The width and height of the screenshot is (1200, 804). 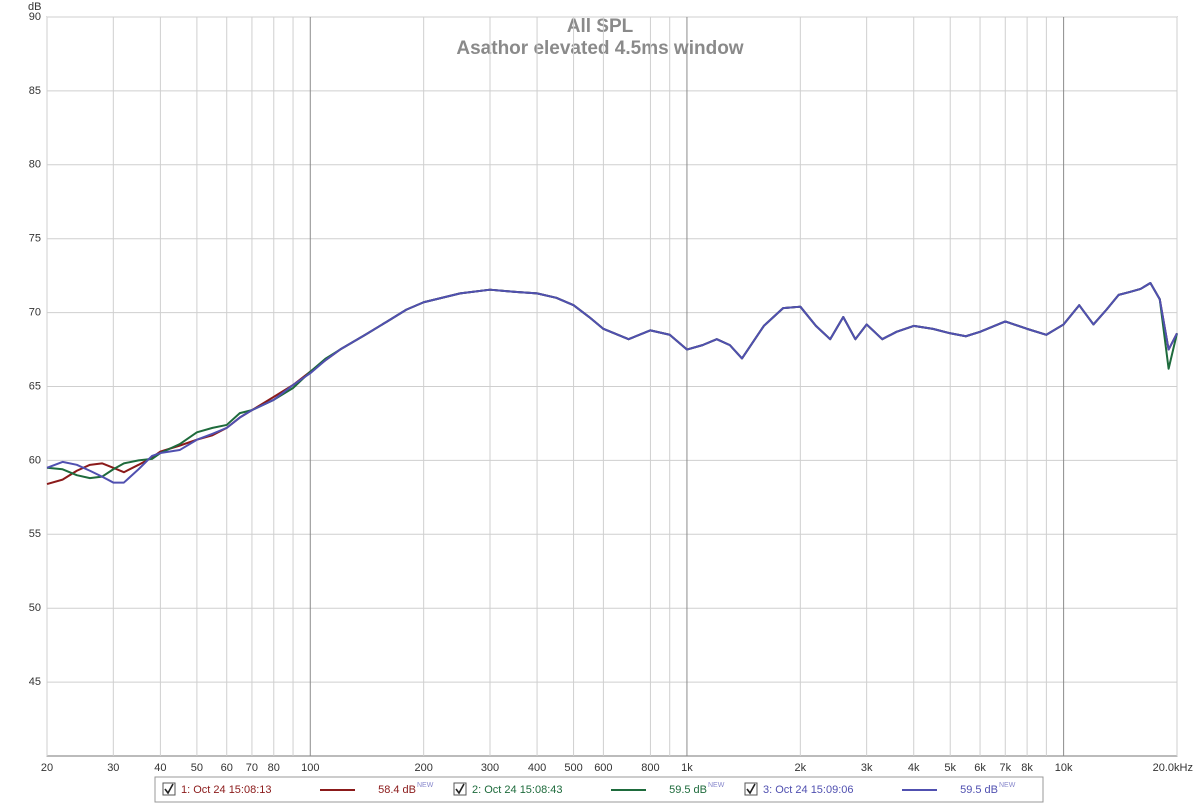 What do you see at coordinates (47, 768) in the screenshot?
I see `x-tick-label: 20` at bounding box center [47, 768].